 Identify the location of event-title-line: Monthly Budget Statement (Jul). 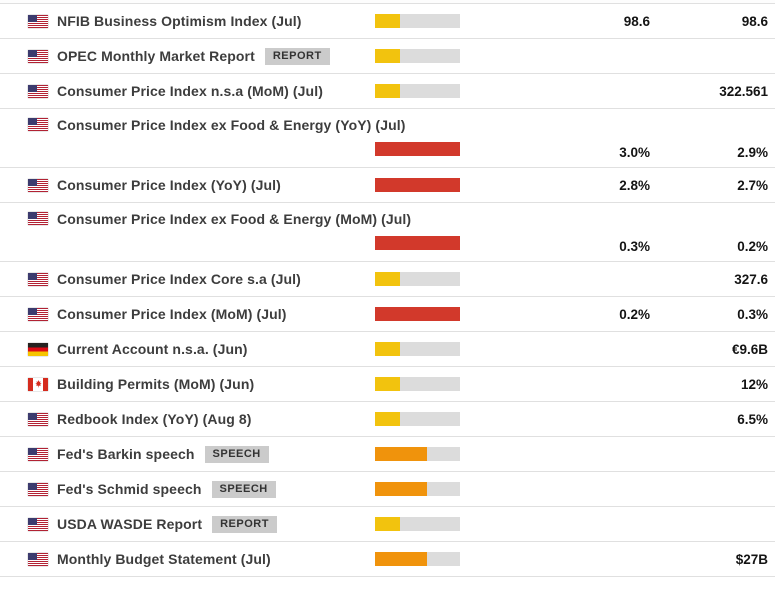
(387, 559).